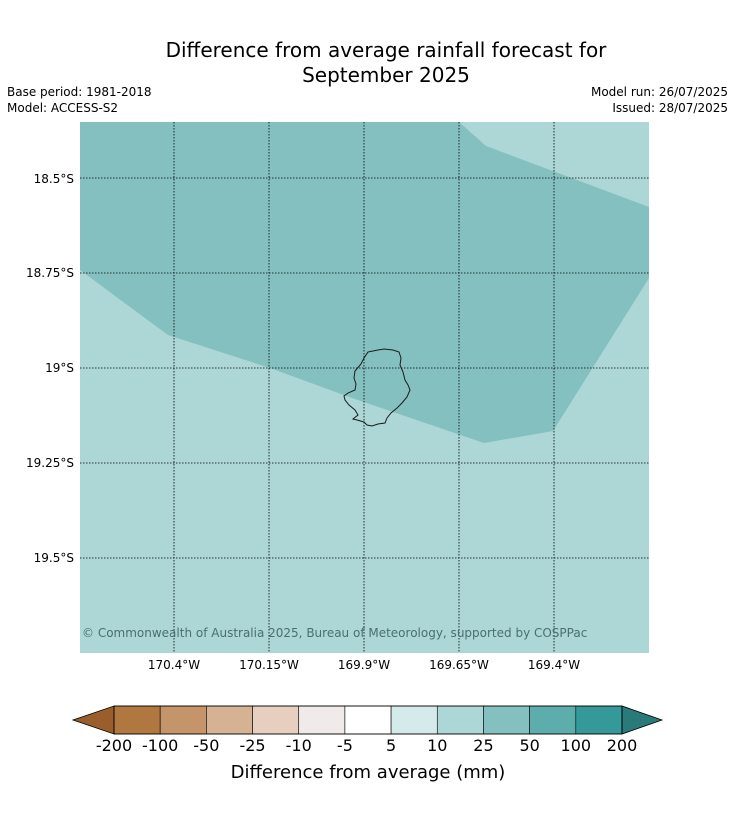 Image resolution: width=736 pixels, height=816 pixels. I want to click on island-coastline, so click(377, 387).